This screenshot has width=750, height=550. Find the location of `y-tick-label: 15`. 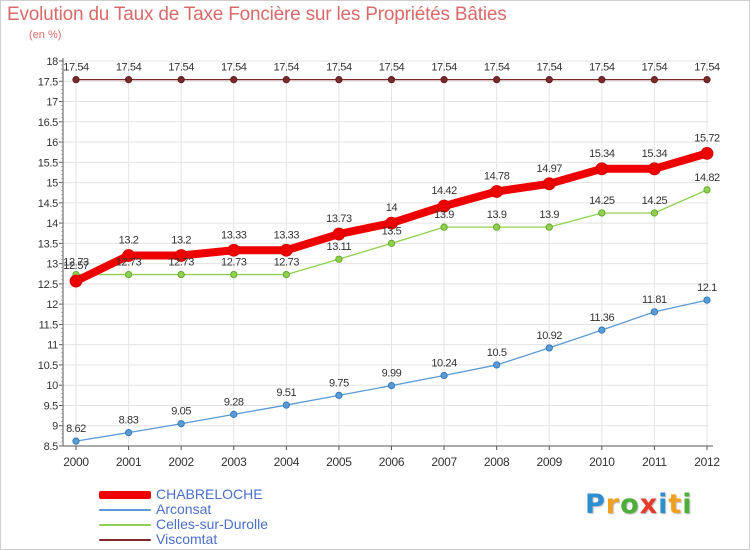

y-tick-label: 15 is located at coordinates (52, 184).